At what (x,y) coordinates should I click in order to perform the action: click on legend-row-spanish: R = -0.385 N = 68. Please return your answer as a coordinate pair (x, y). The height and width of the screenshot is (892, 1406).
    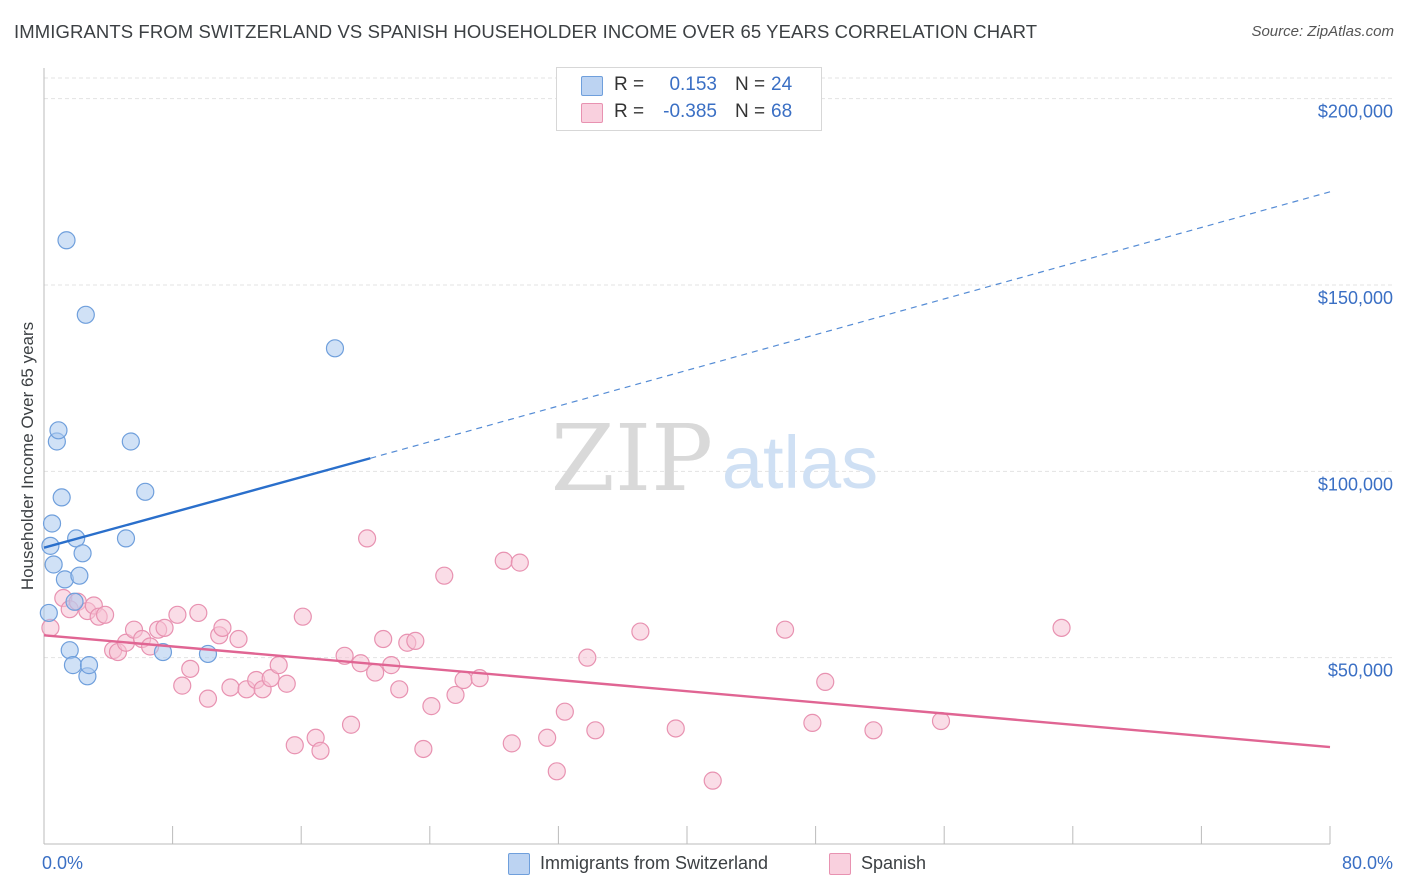
    Looking at the image, I should click on (689, 113).